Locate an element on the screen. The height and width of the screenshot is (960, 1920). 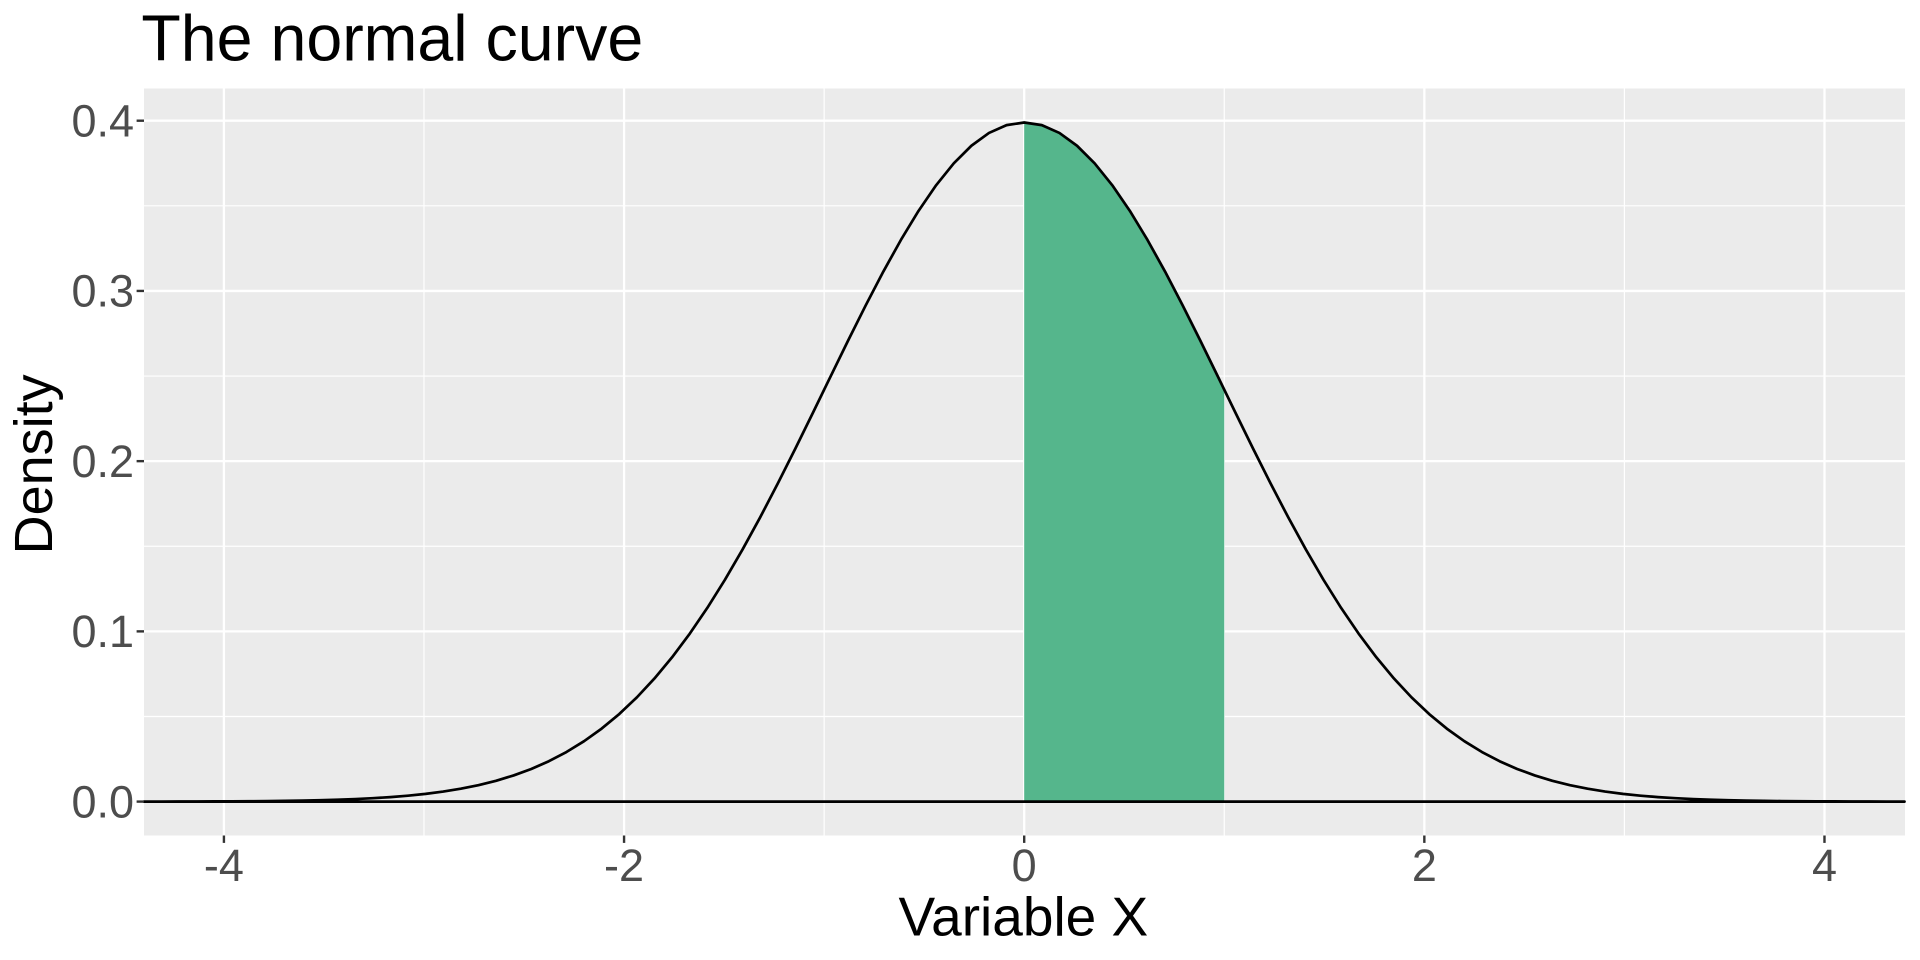
svg-text: 2 is located at coordinates (1424, 865).